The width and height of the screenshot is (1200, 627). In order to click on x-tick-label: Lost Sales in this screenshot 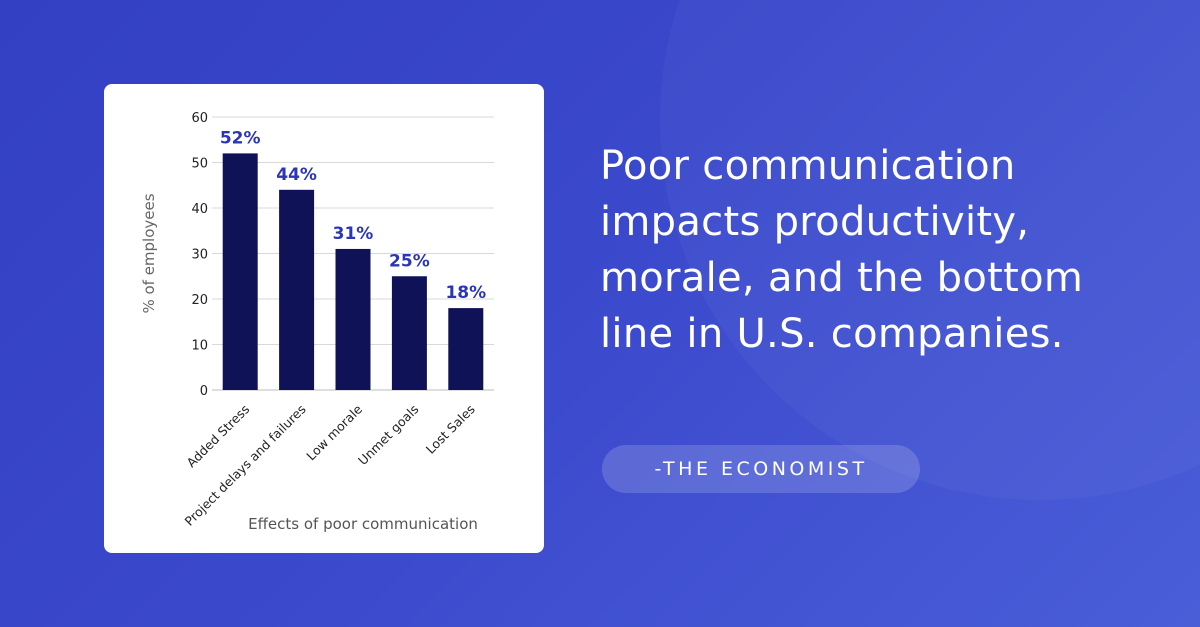, I will do `click(450, 429)`.